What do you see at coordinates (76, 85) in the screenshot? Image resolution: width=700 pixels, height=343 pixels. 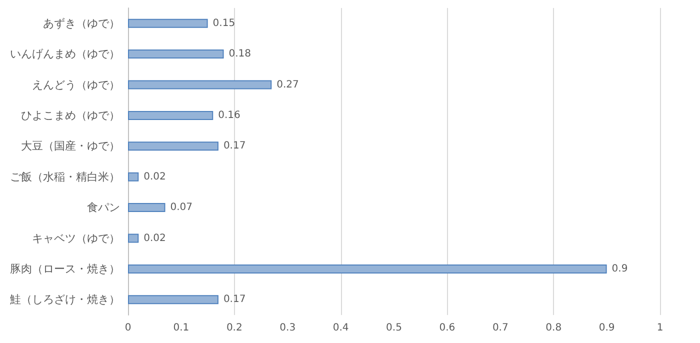 I see `y-tick-label: えんどう（ゆで）` at bounding box center [76, 85].